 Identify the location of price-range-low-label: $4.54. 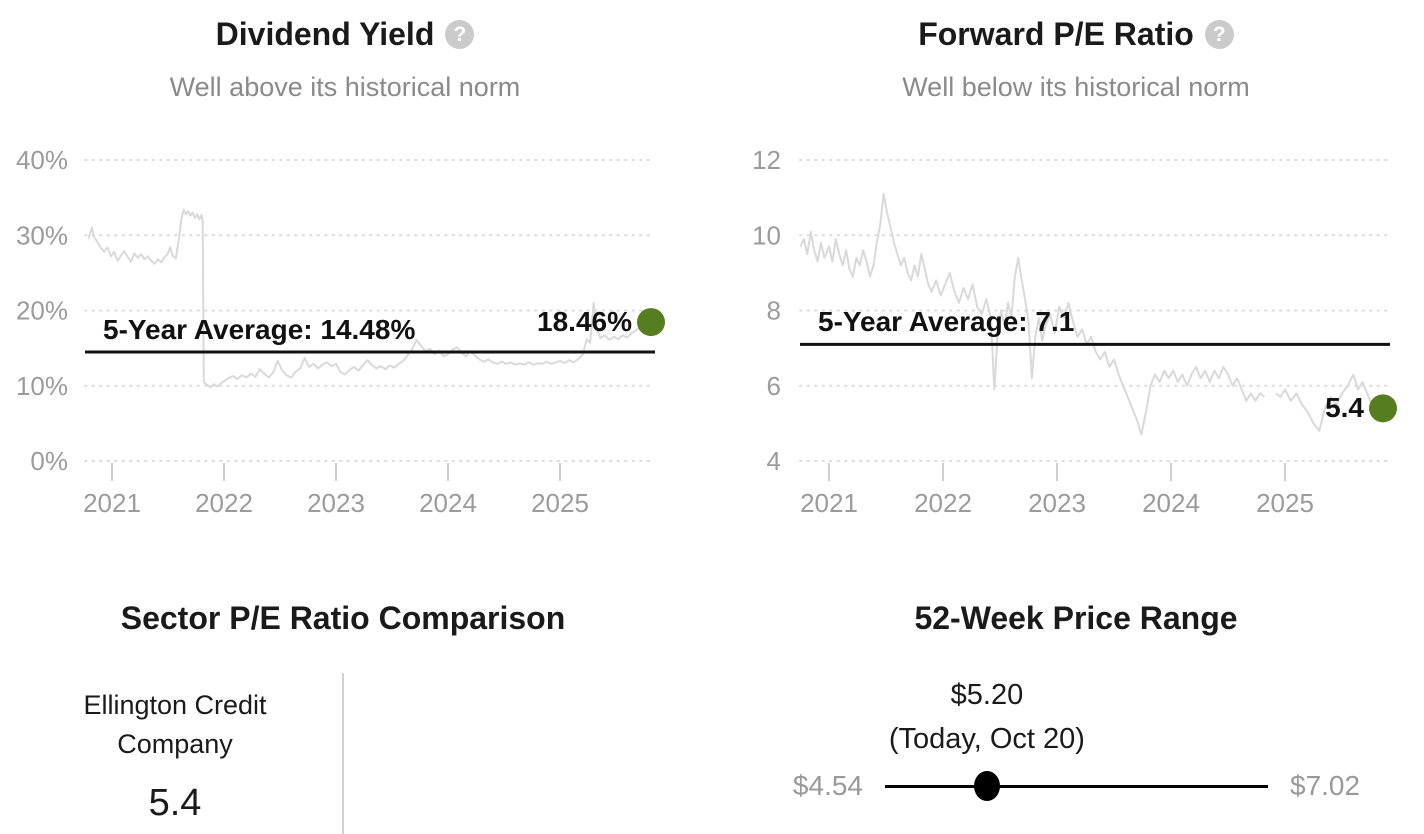
(827, 785).